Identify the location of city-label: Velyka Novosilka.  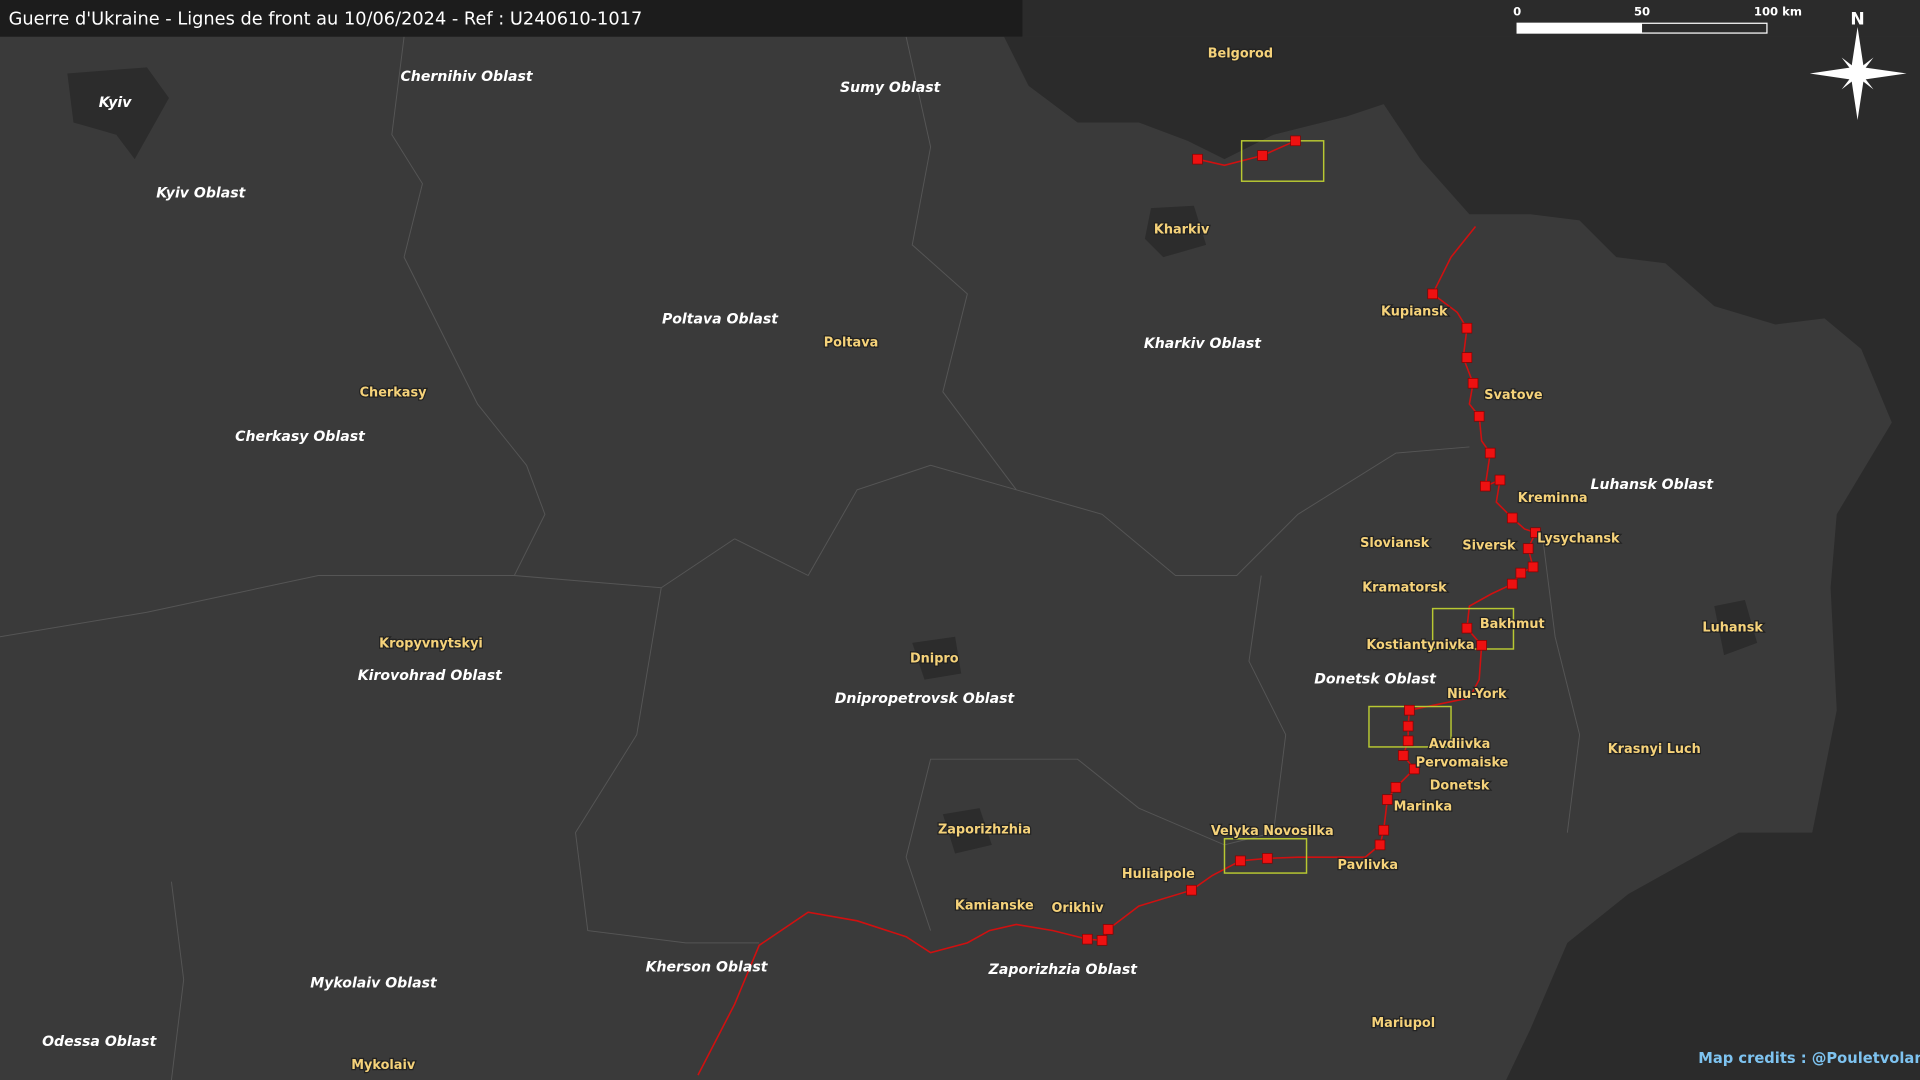
(1272, 831).